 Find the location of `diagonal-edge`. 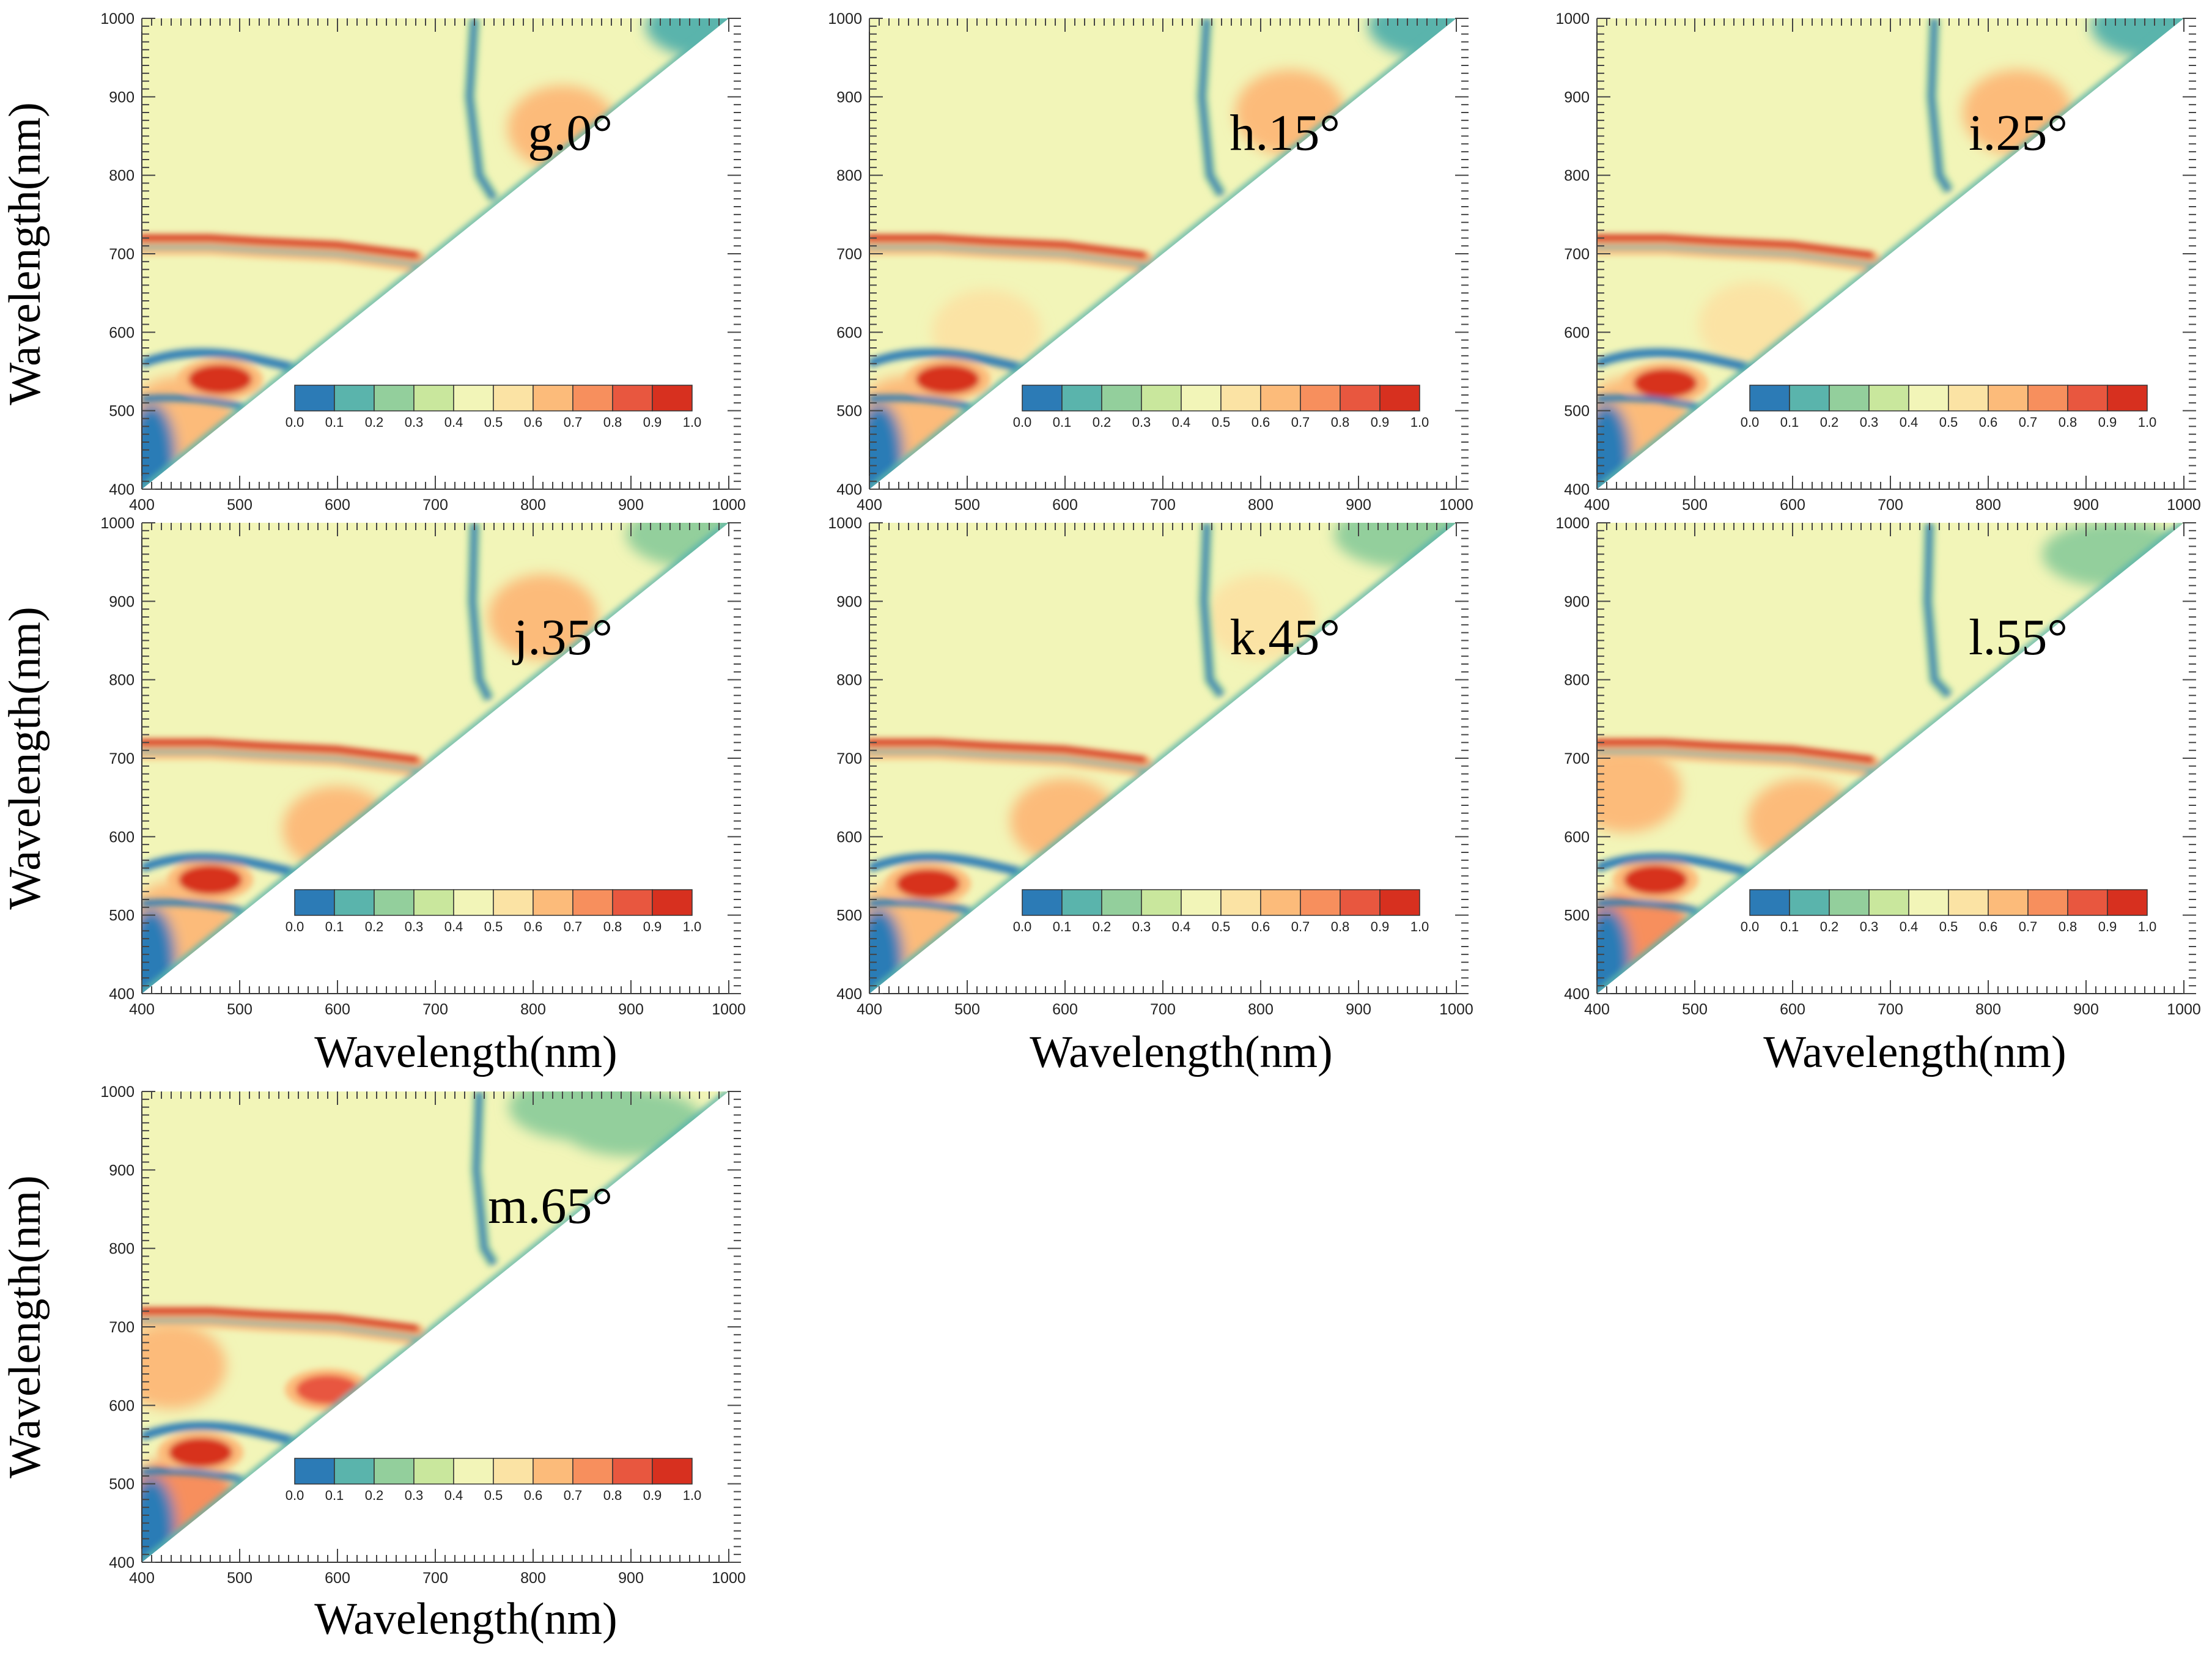

diagonal-edge is located at coordinates (1890, 758).